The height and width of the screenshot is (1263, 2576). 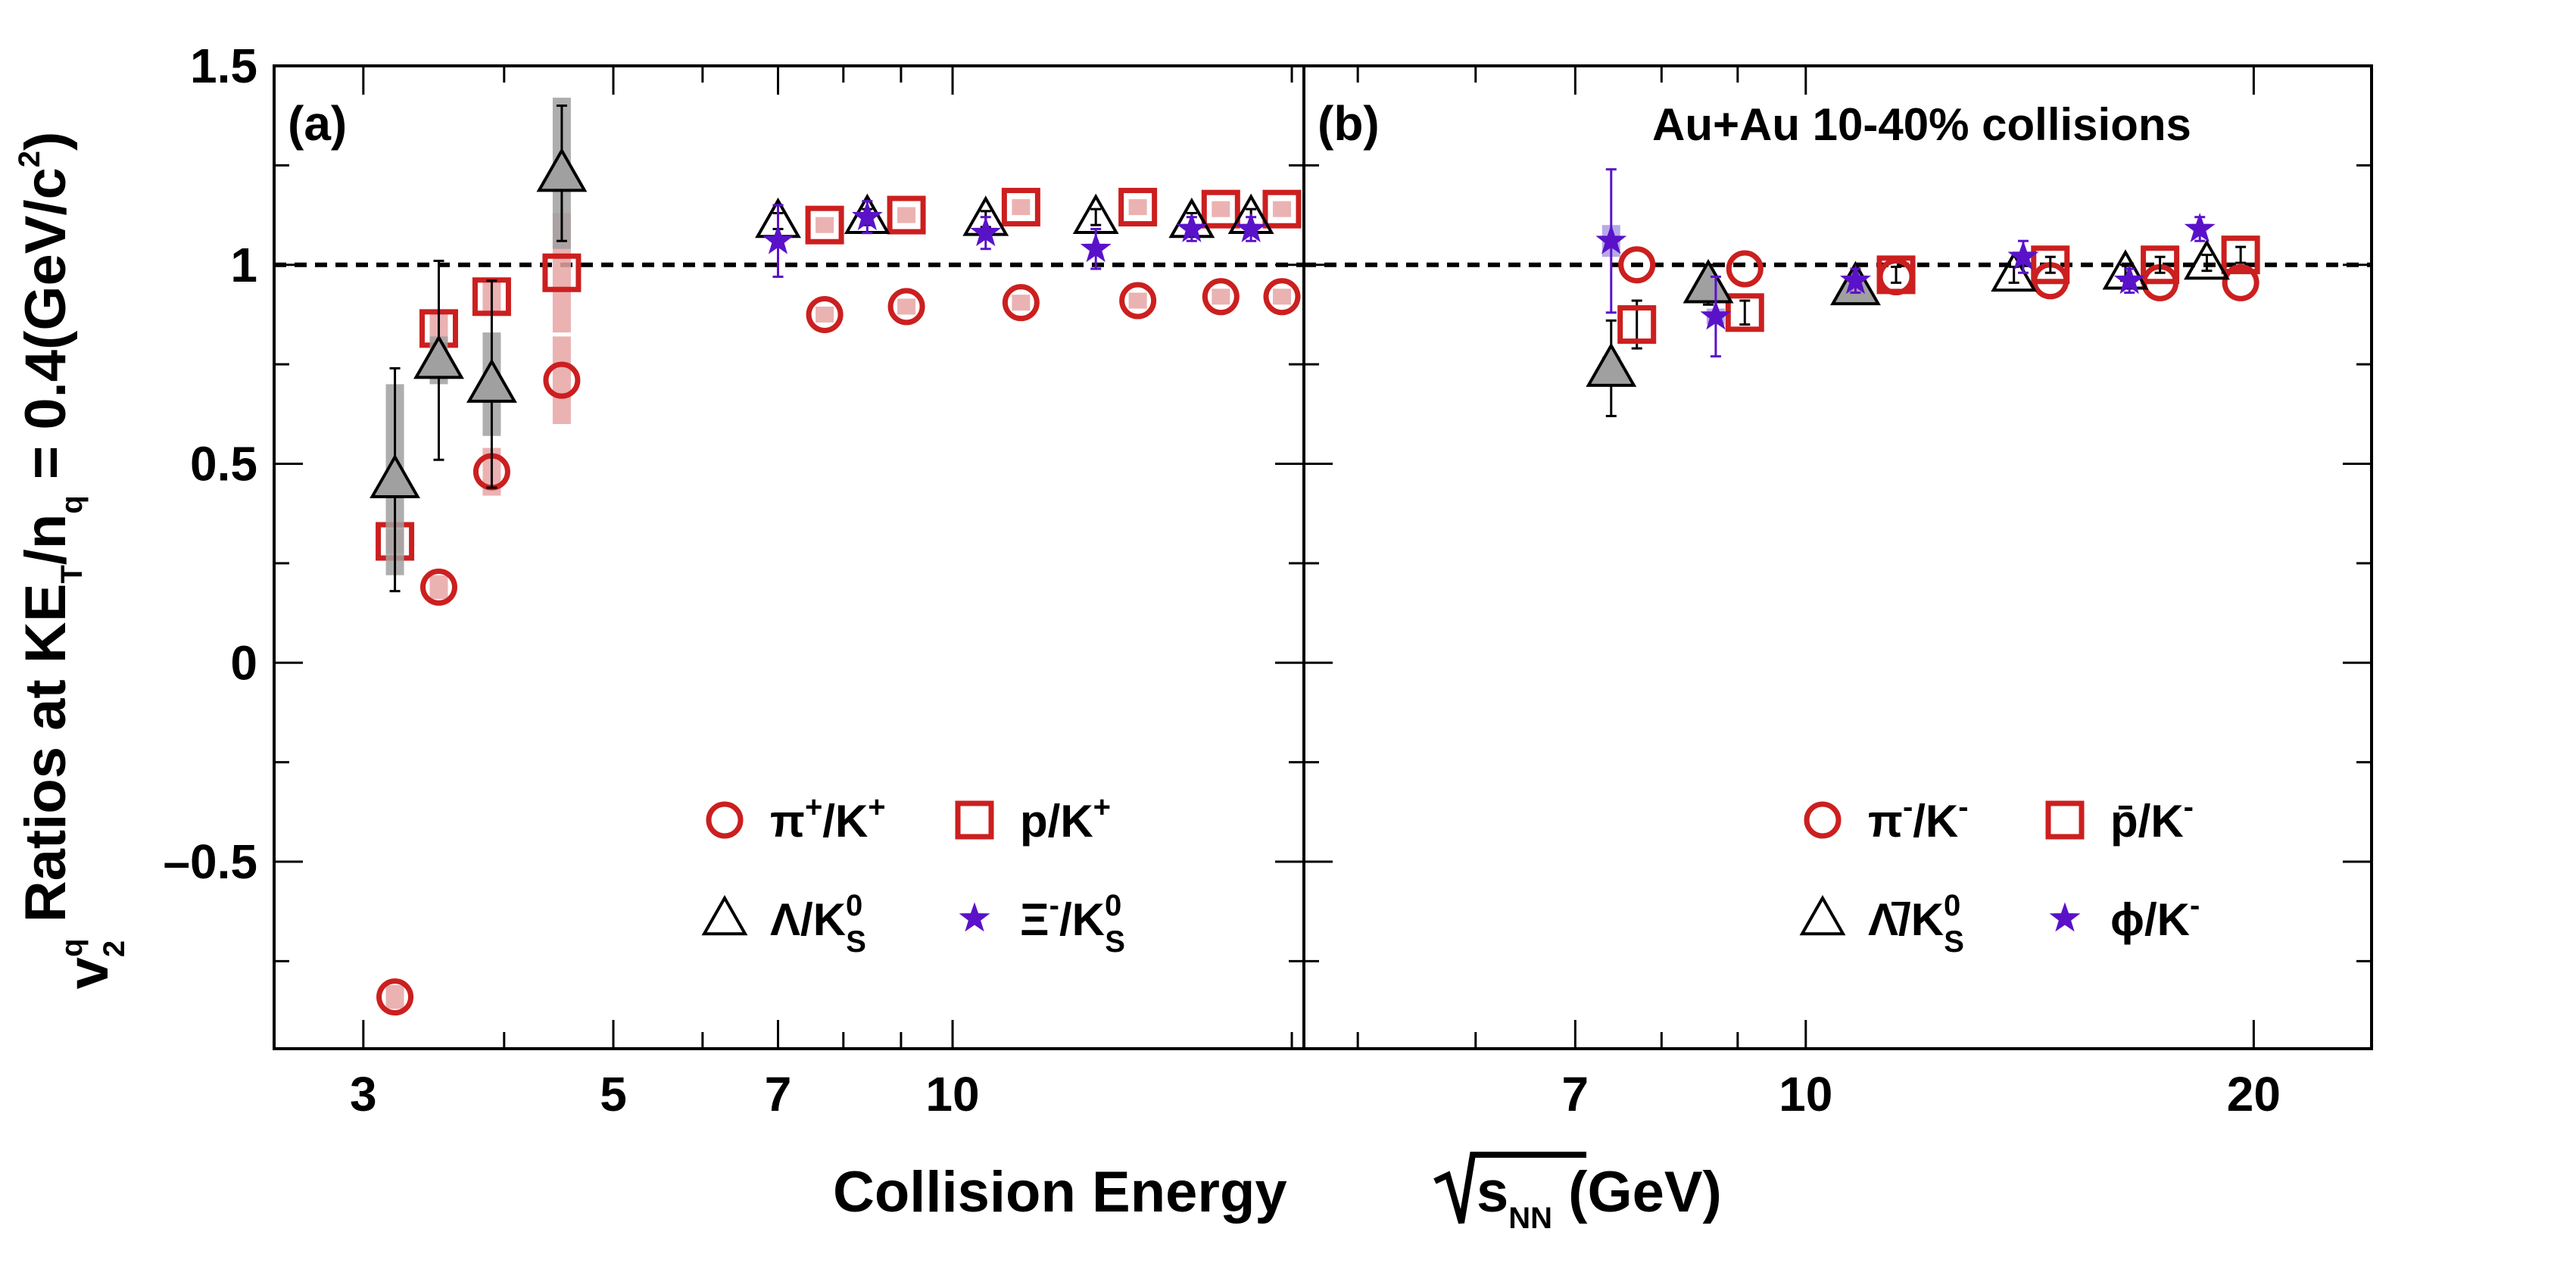 I want to click on legend-label-triangle: Λ̄/K0 S, so click(x=1916, y=924).